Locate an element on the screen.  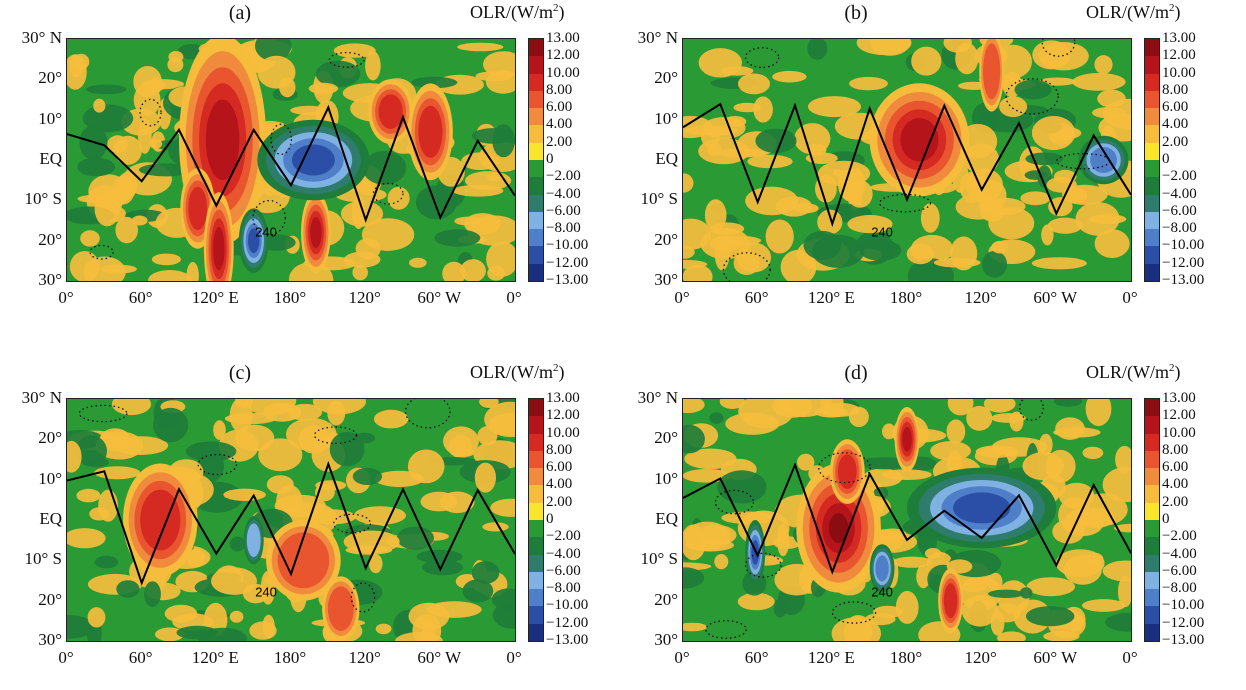
y-tick-label: 30° is located at coordinates (666, 639).